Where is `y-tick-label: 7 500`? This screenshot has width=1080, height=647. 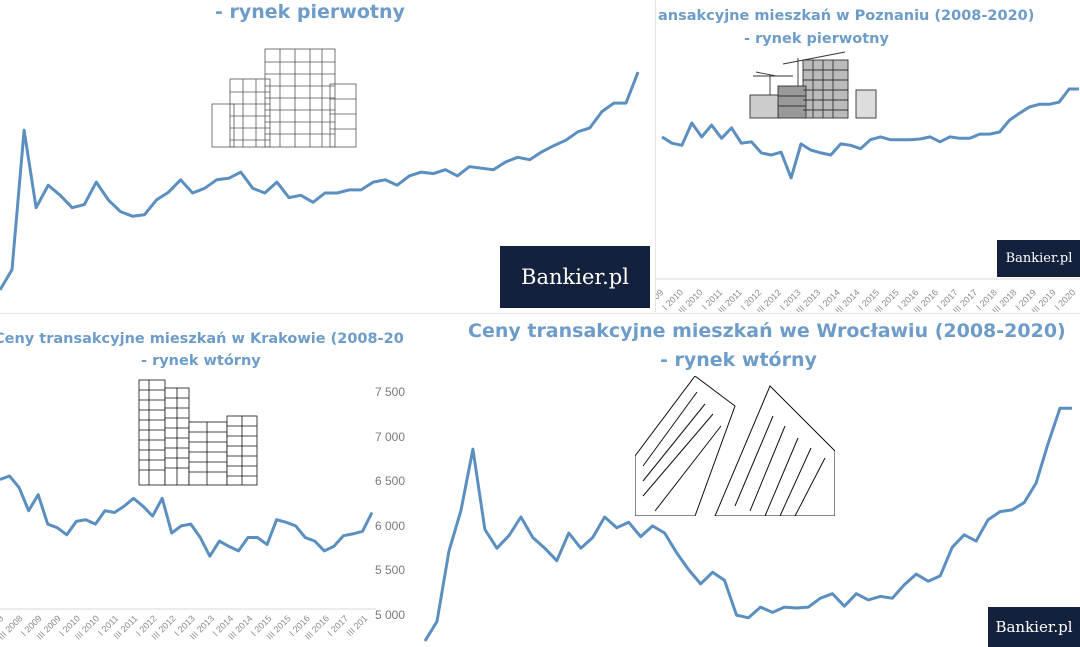
y-tick-label: 7 500 is located at coordinates (390, 392).